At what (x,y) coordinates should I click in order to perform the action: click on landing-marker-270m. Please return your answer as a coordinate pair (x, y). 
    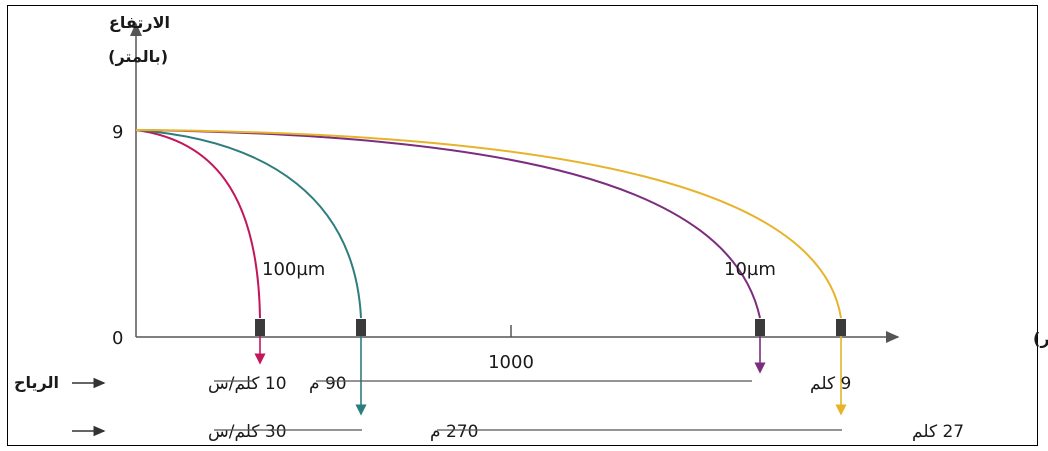
    Looking at the image, I should click on (361, 327).